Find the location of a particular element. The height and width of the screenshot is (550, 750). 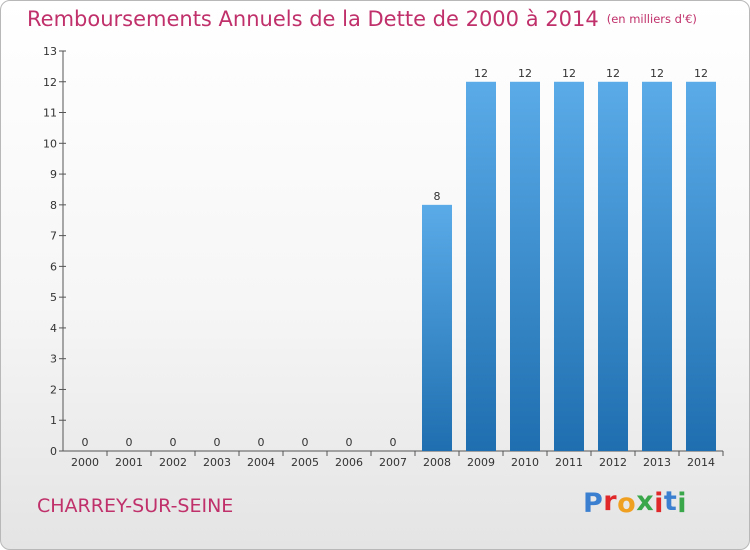

x-tick-label: 2001 is located at coordinates (129, 462).